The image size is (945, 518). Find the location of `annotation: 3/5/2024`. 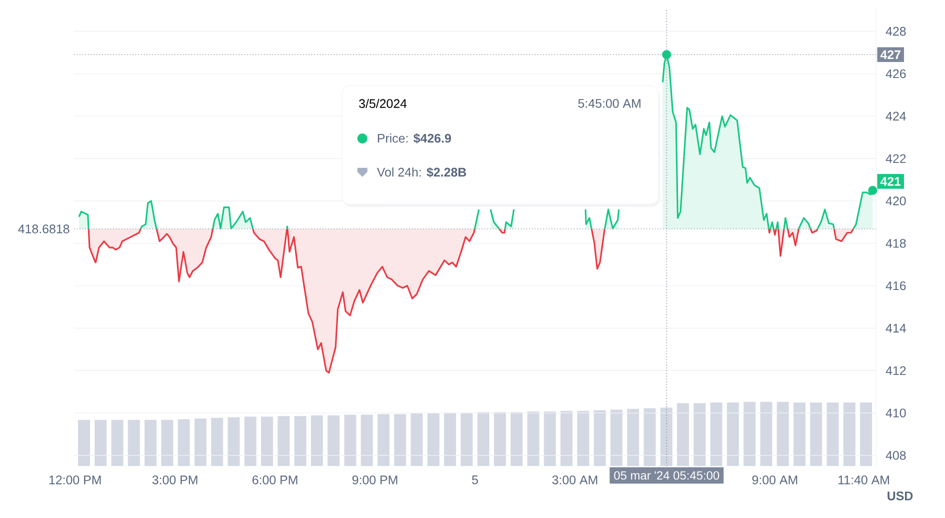

annotation: 3/5/2024 is located at coordinates (383, 103).